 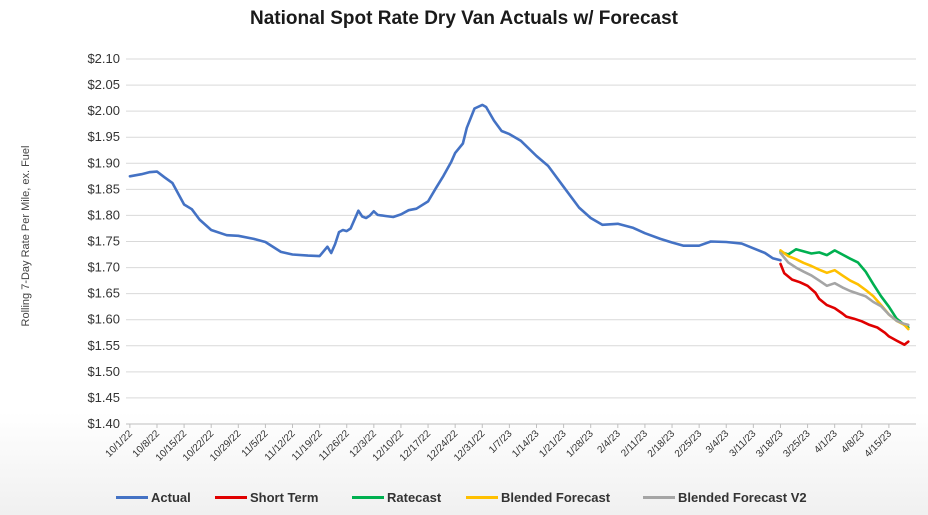 I want to click on y-tick-label: $2.00, so click(x=103, y=110).